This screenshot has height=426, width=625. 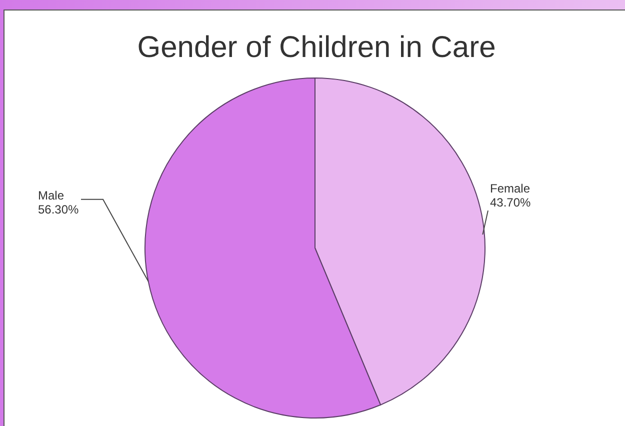 What do you see at coordinates (59, 209) in the screenshot?
I see `data-label: 56.30%` at bounding box center [59, 209].